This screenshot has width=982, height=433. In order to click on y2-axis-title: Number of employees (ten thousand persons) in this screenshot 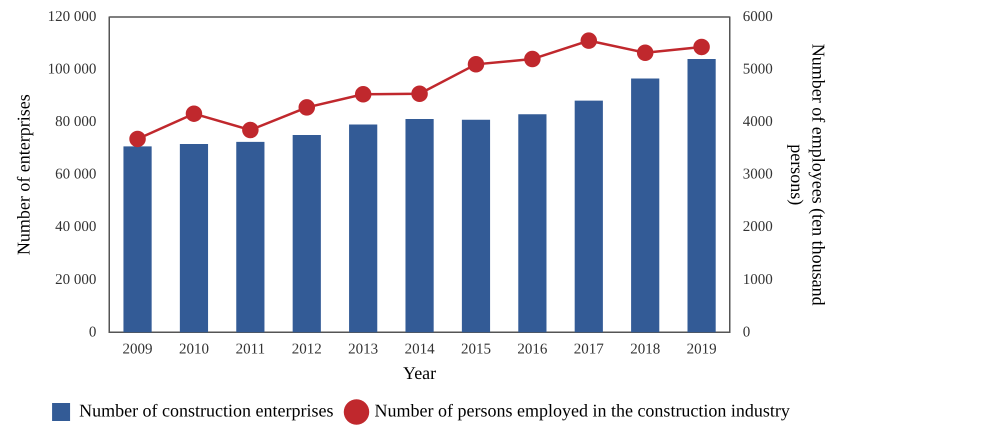, I will do `click(807, 175)`.